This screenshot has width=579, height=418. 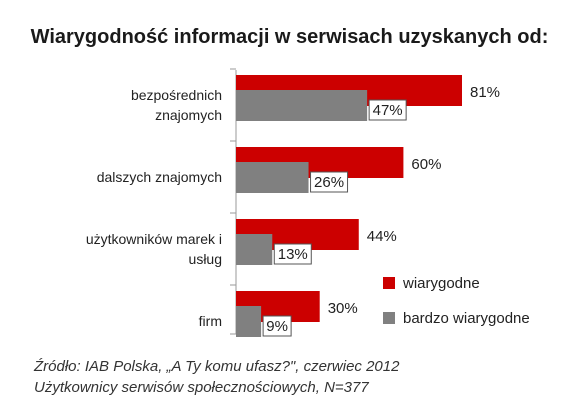 I want to click on value-label-bardzo-wiarygodne: 26%, so click(x=329, y=182).